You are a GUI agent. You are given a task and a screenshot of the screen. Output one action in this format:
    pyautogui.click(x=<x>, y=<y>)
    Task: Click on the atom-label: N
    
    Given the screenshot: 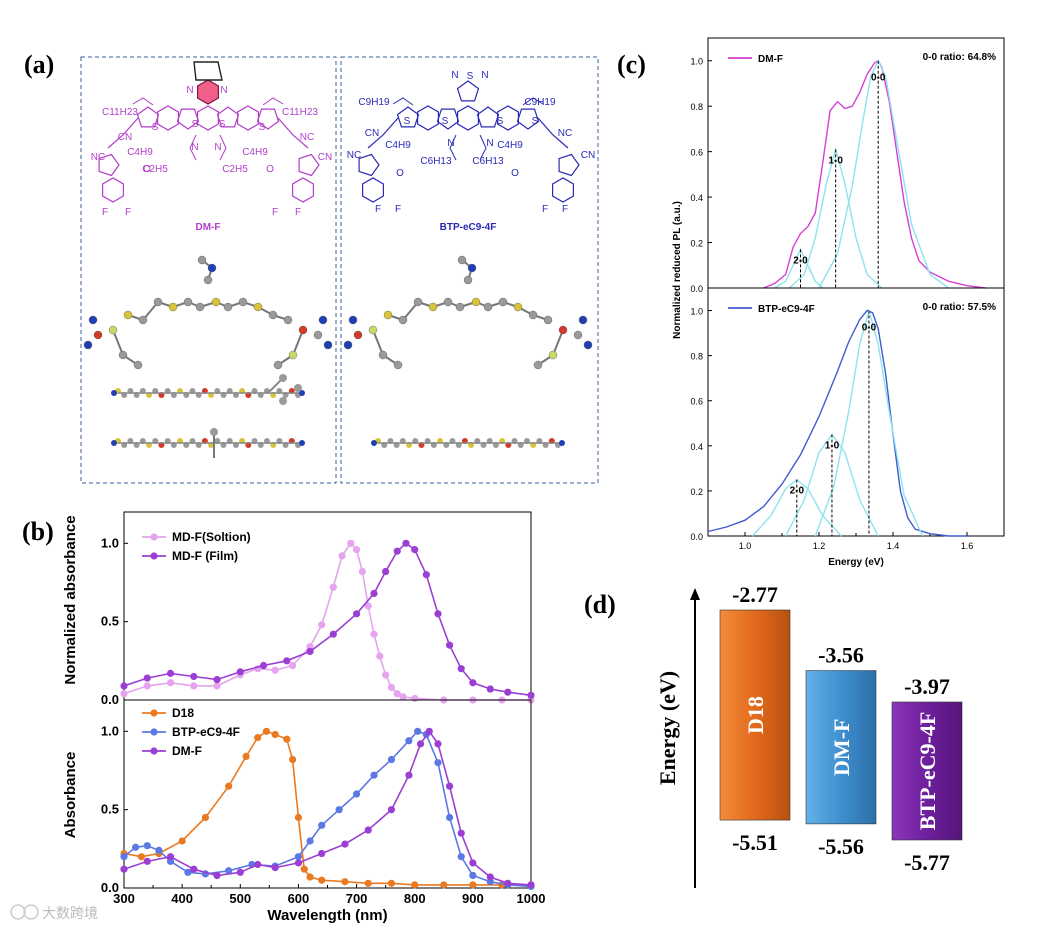 What is the action you would take?
    pyautogui.click(x=217, y=147)
    